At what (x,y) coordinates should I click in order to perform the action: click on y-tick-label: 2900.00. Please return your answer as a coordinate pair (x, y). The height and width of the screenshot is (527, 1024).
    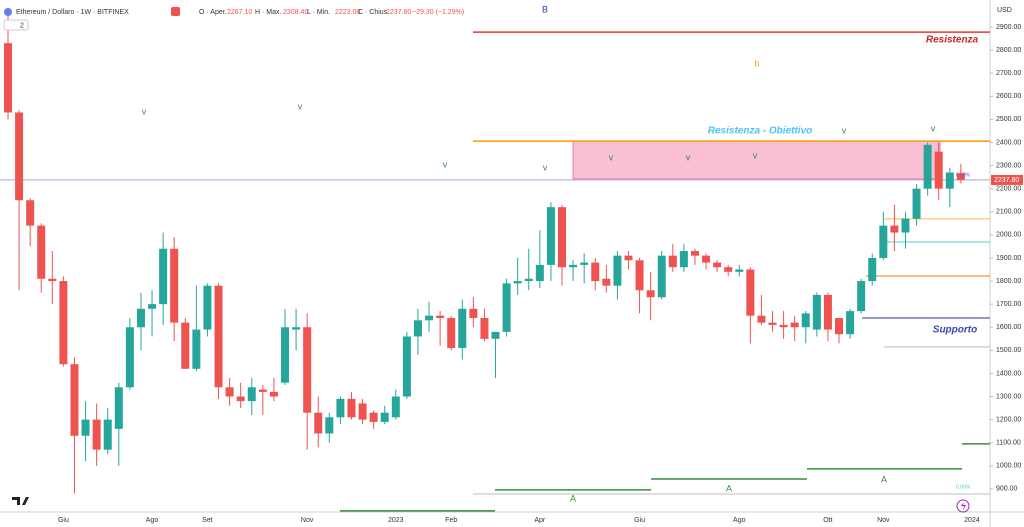
    Looking at the image, I should click on (1008, 27).